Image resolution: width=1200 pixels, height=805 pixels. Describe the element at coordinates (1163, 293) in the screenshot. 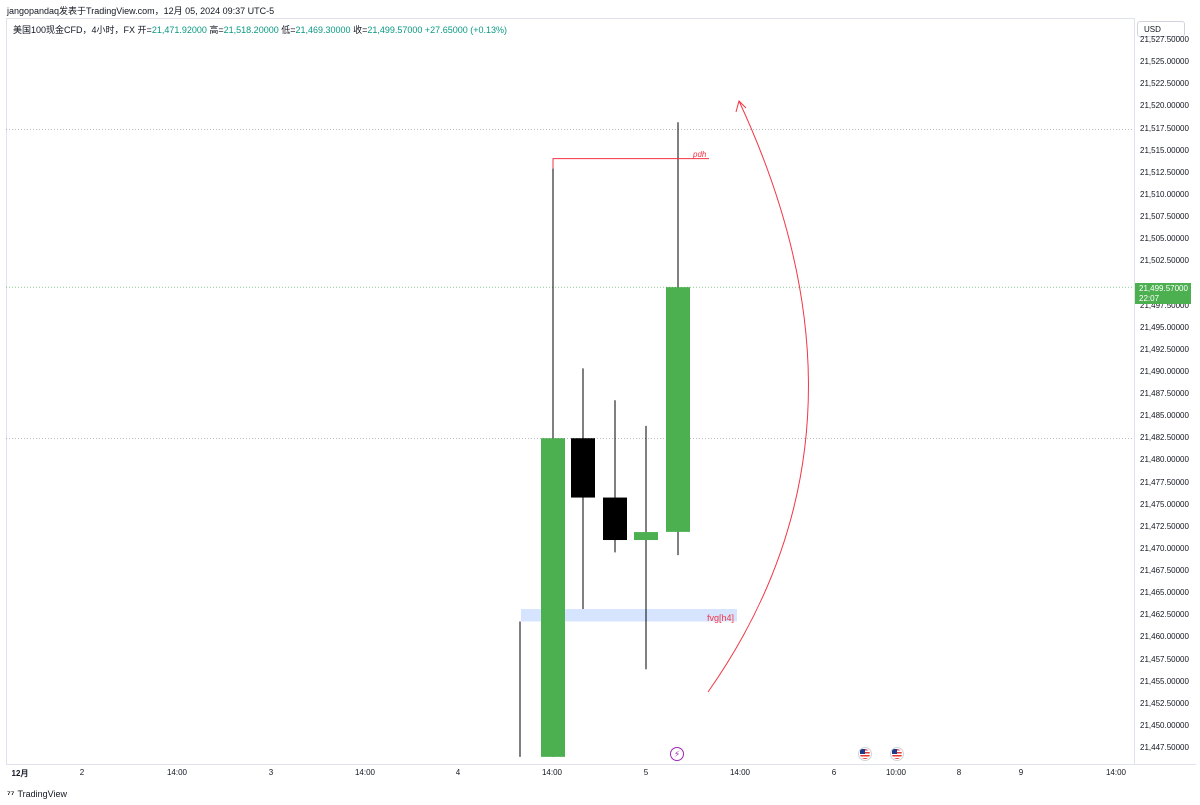

I see `last-price-tag: 21,499.57000 22:07` at that location.